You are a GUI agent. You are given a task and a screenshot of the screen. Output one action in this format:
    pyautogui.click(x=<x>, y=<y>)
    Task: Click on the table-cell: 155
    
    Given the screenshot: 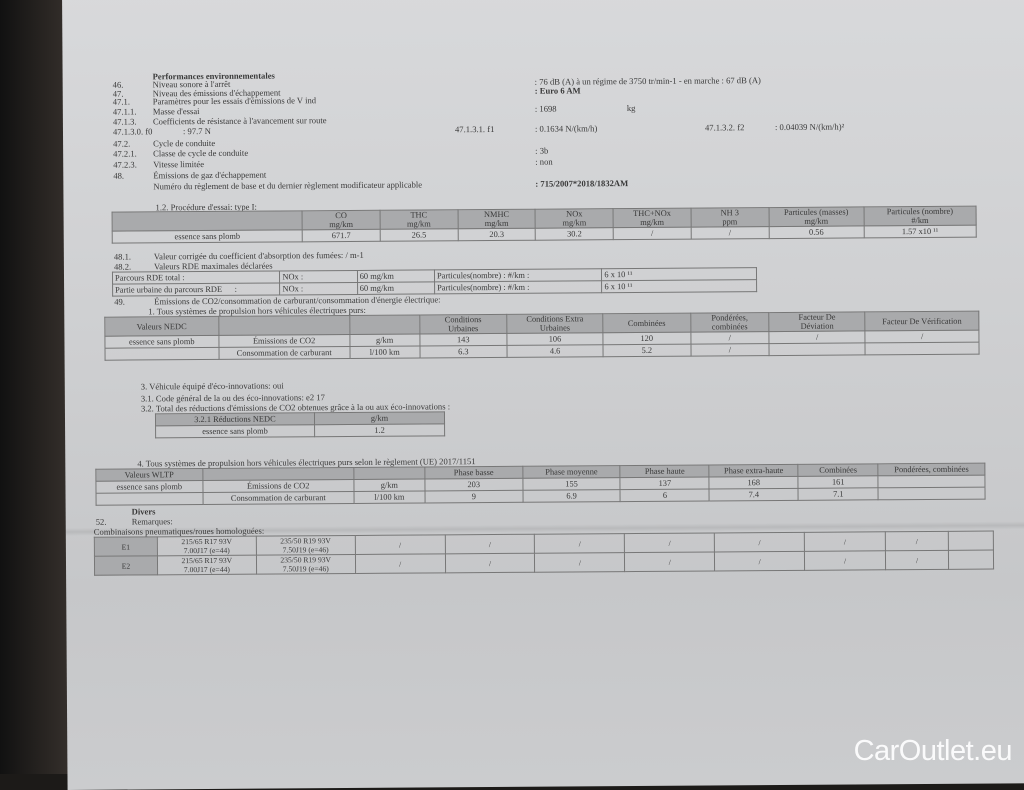 What is the action you would take?
    pyautogui.click(x=571, y=484)
    